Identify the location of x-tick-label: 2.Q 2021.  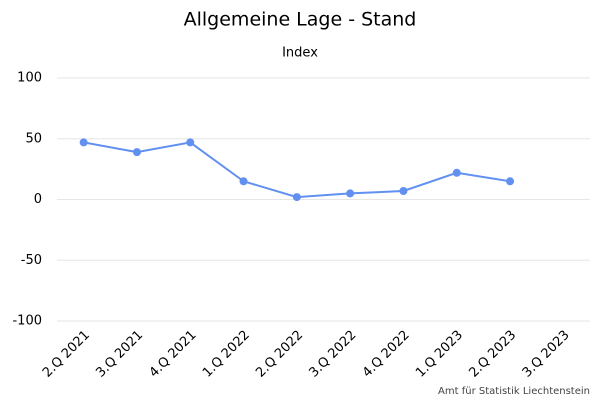
(66, 354).